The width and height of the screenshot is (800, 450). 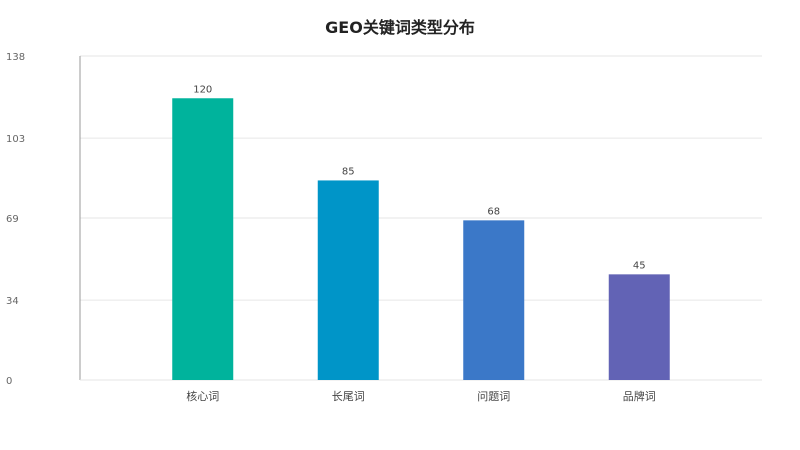 I want to click on x-tick-label: 长尾词, so click(x=348, y=396).